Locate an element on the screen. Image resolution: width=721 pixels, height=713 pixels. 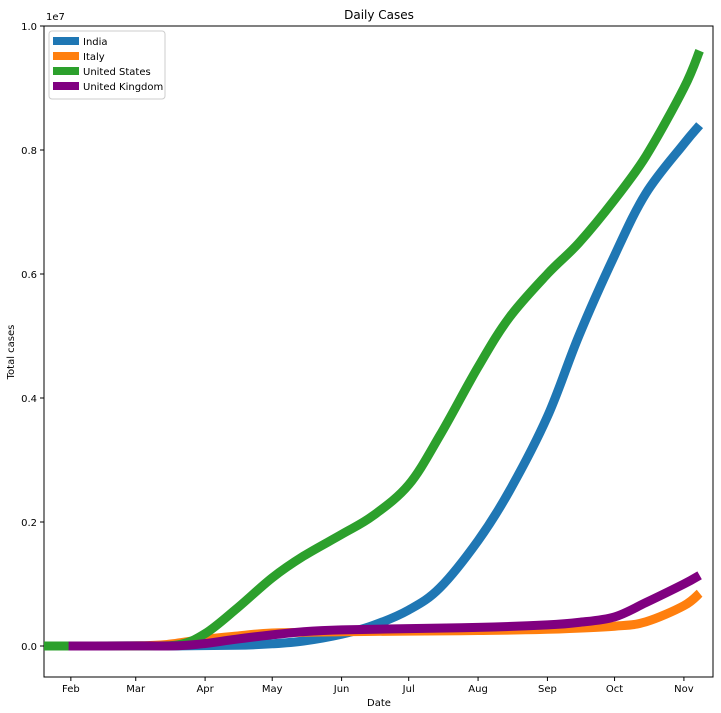
y-tick-label: 0.6 is located at coordinates (29, 275).